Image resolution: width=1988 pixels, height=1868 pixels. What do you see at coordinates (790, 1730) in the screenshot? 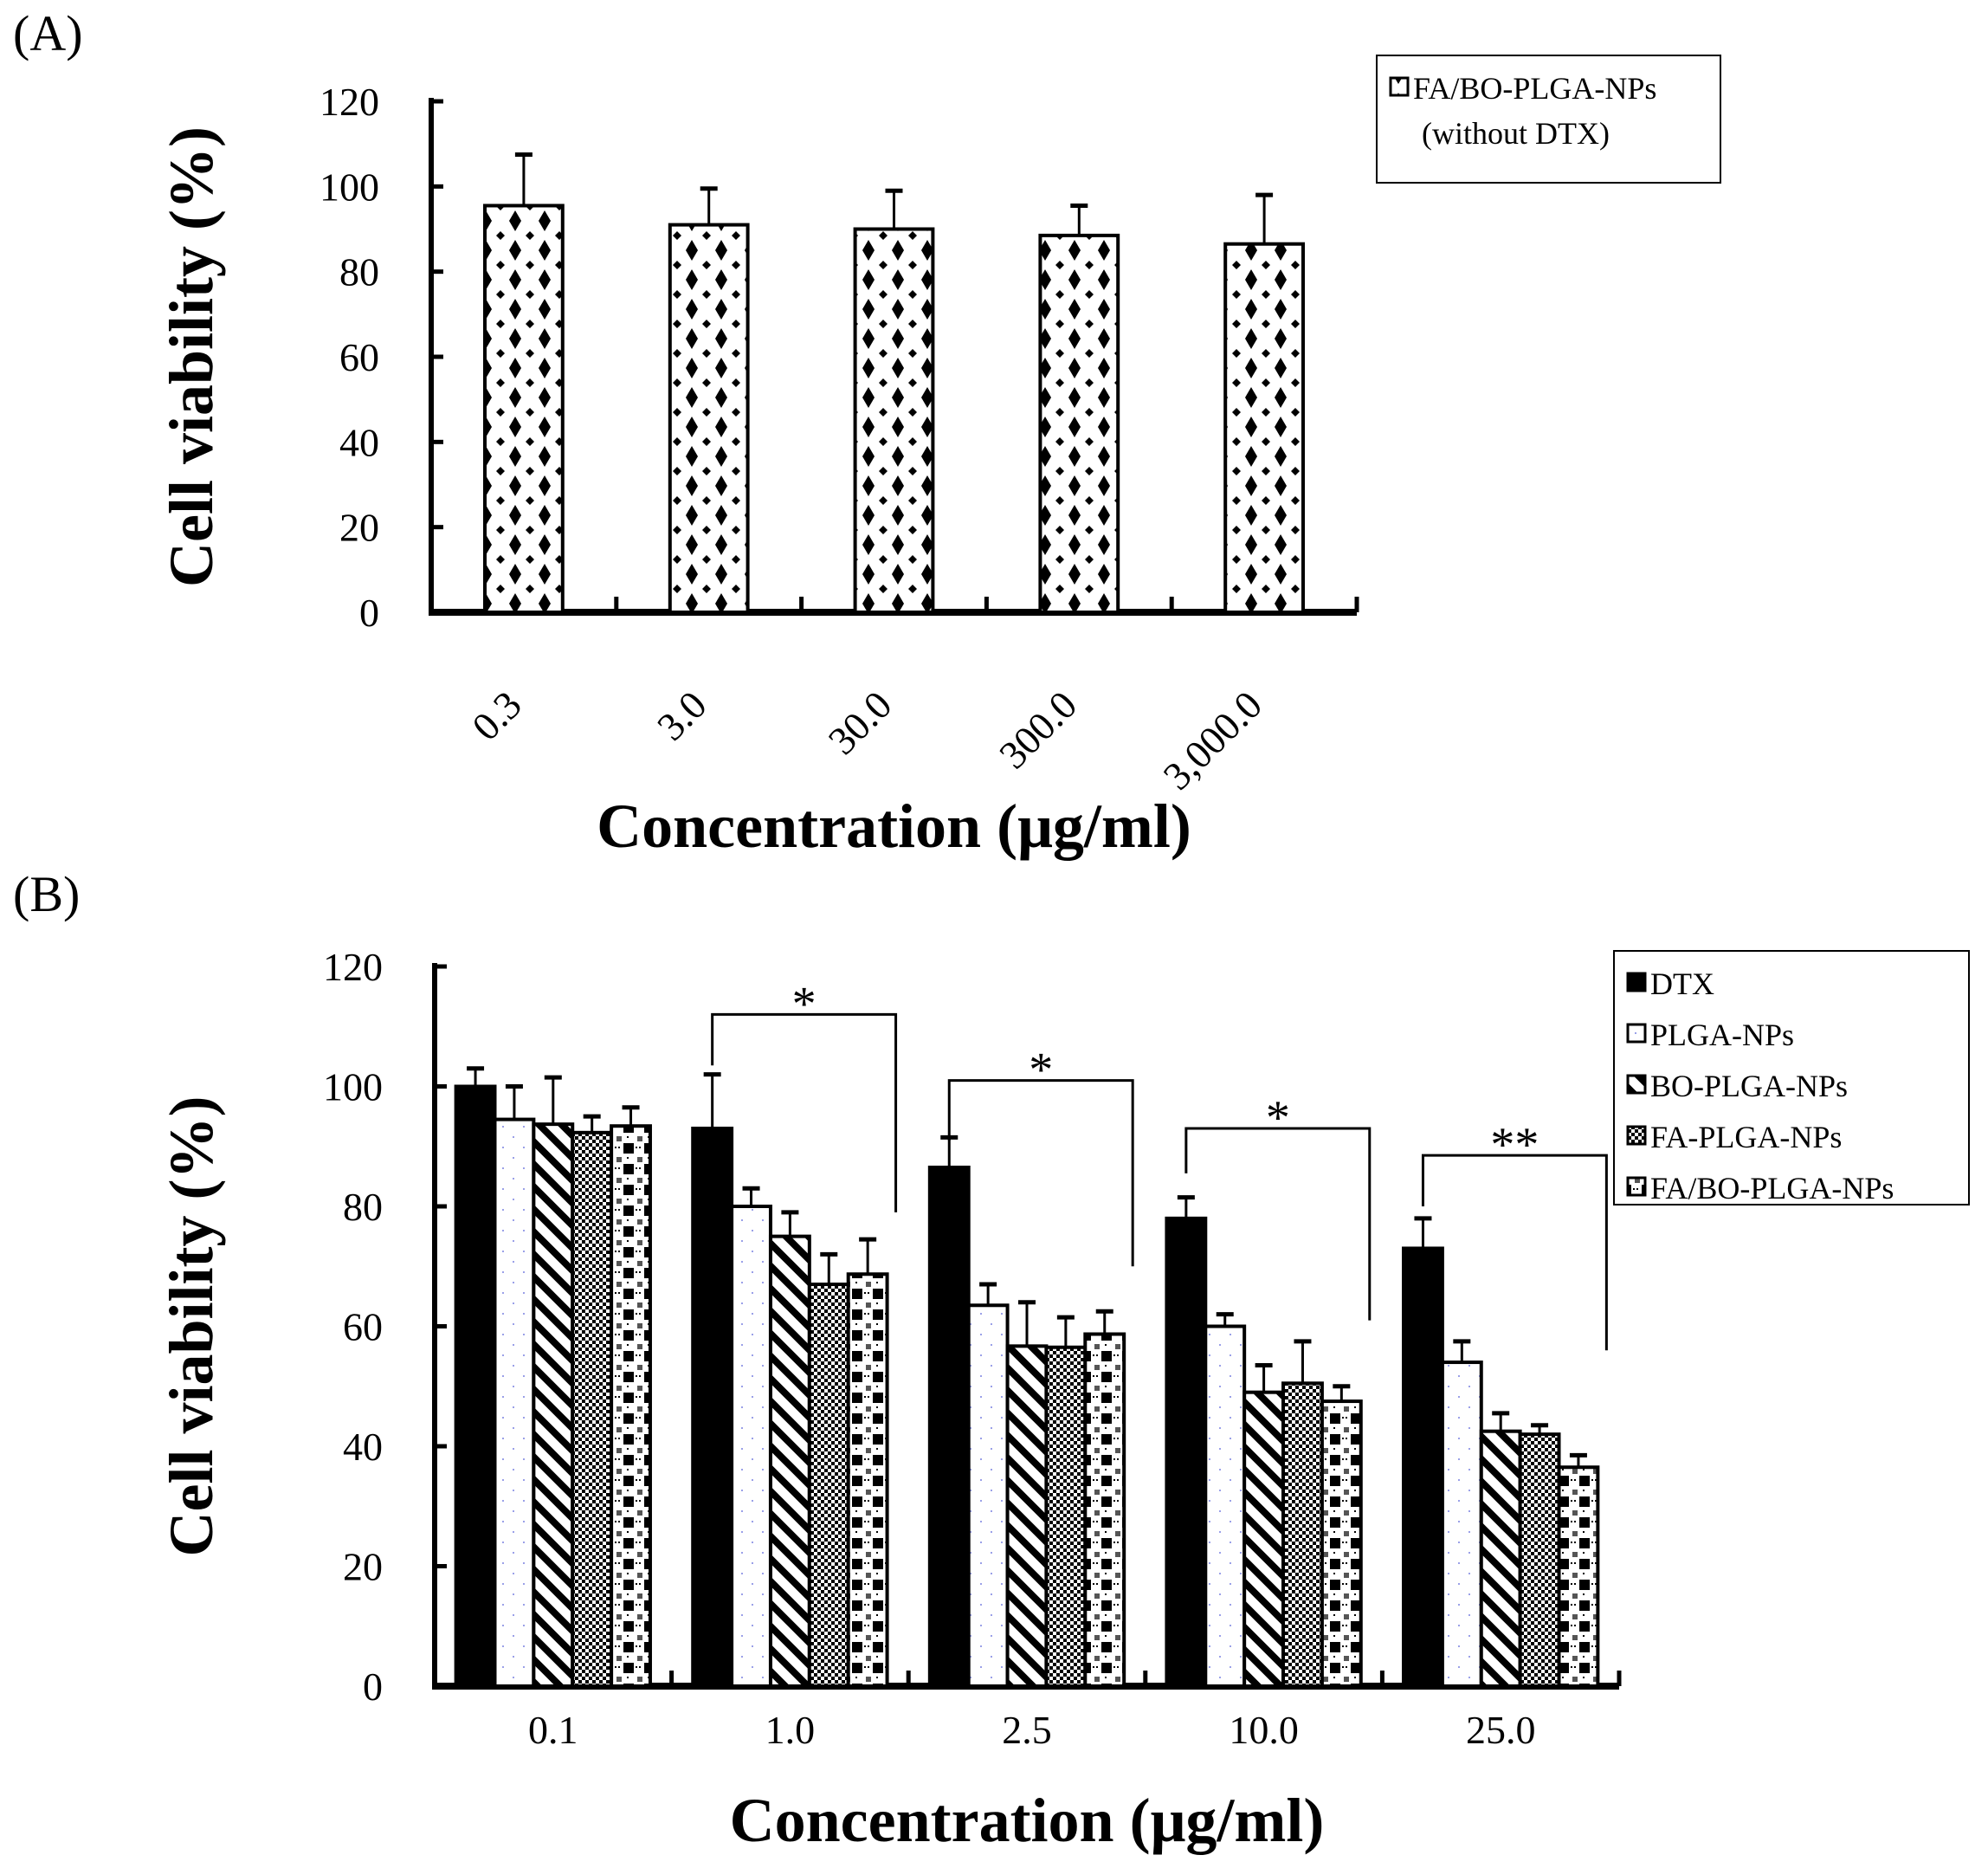
I see `x-tick-label: 1.0` at bounding box center [790, 1730].